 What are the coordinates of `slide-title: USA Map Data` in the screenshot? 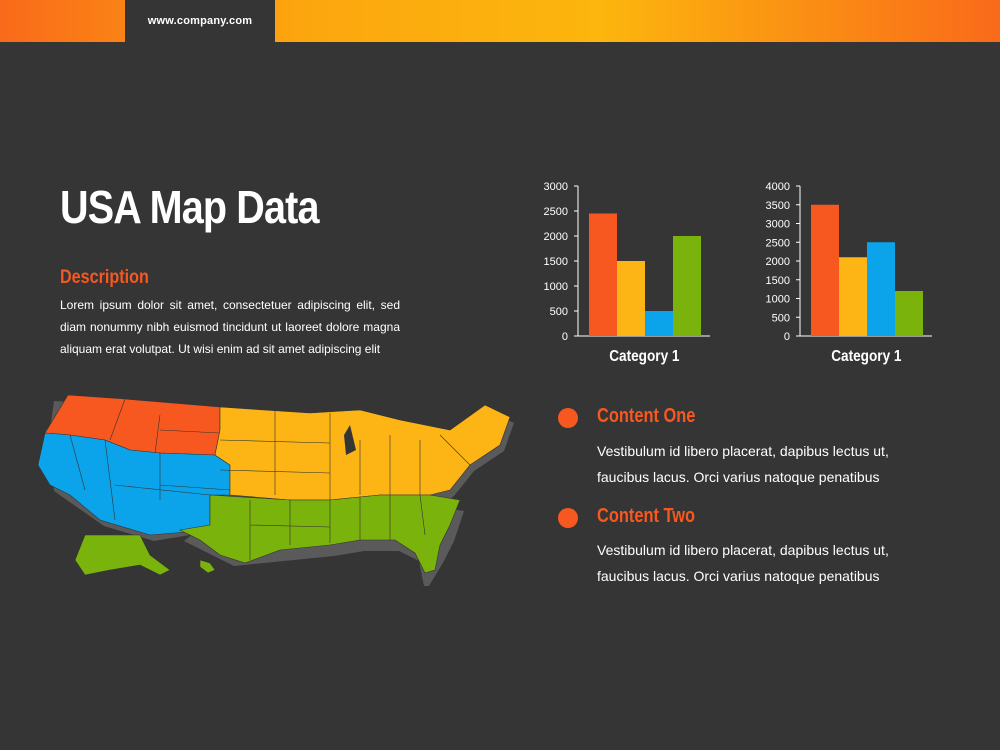 It's located at (189, 207).